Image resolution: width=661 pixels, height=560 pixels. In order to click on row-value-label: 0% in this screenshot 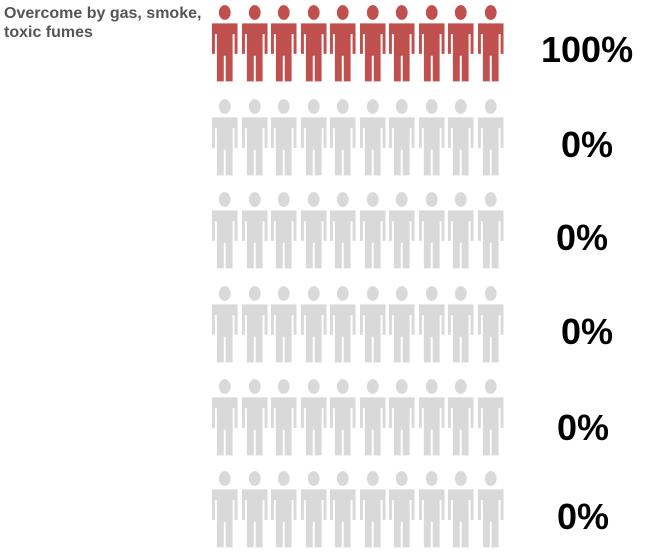, I will do `click(583, 516)`.